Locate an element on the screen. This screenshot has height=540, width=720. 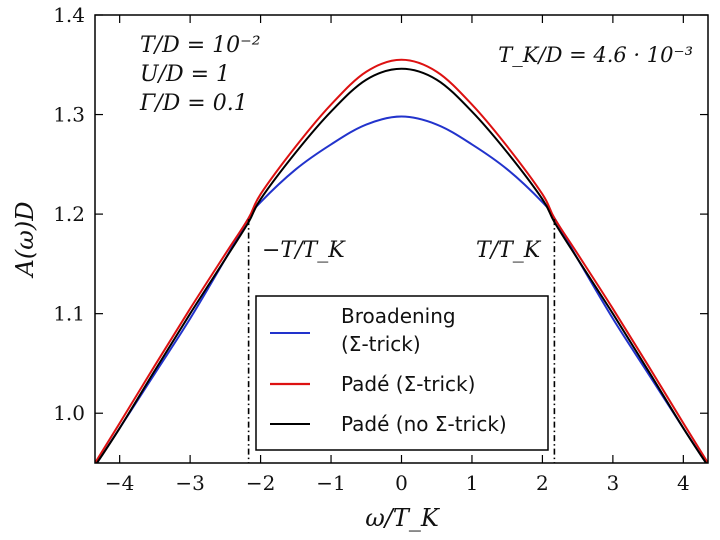
x-tick-label: 1 is located at coordinates (472, 483).